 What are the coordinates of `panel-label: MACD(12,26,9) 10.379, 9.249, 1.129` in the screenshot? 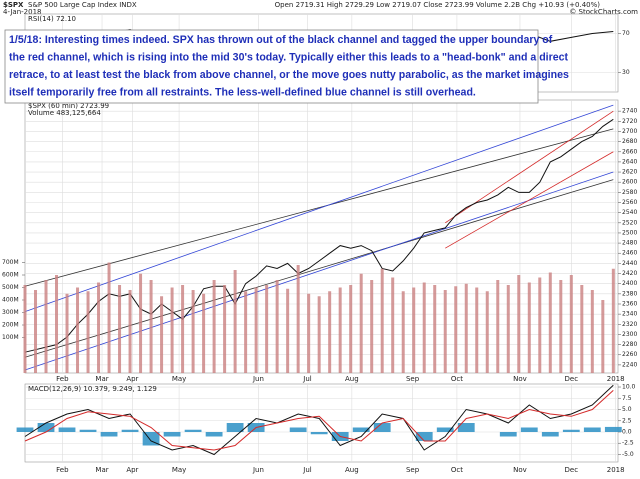 It's located at (92, 389).